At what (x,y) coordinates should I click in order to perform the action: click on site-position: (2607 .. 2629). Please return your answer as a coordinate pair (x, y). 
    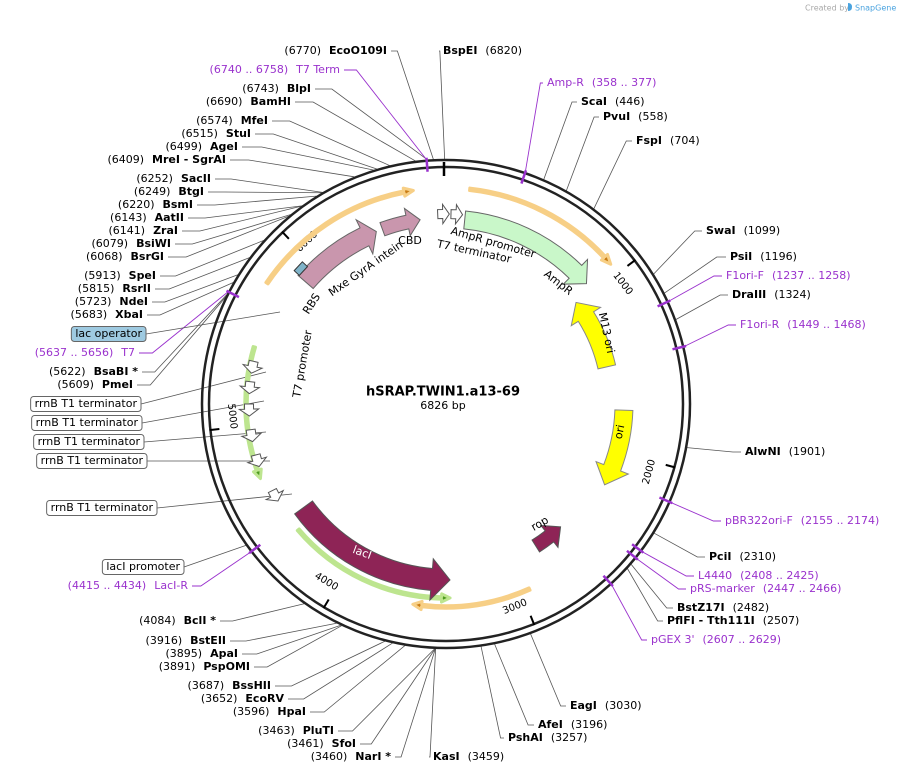
    Looking at the image, I should click on (742, 639).